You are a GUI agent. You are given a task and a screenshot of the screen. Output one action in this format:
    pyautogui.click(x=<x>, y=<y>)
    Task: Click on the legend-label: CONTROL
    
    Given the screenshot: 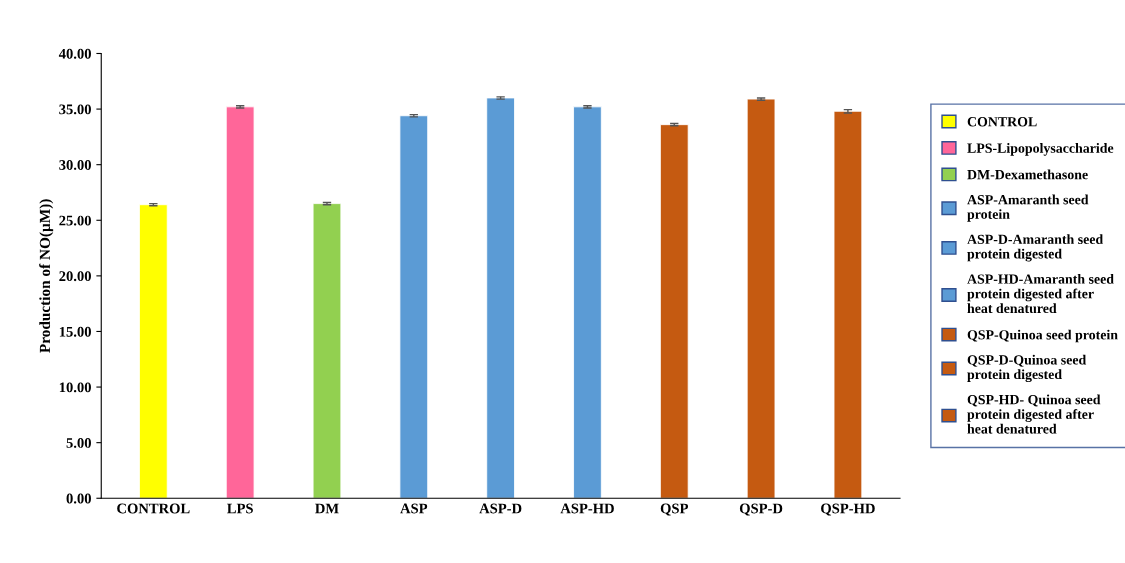 What is the action you would take?
    pyautogui.click(x=1002, y=122)
    